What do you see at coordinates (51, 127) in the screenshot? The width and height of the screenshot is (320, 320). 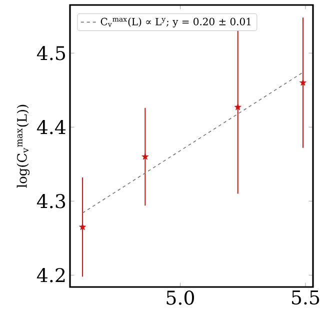 I see `y-tick-label: 4.4` at bounding box center [51, 127].